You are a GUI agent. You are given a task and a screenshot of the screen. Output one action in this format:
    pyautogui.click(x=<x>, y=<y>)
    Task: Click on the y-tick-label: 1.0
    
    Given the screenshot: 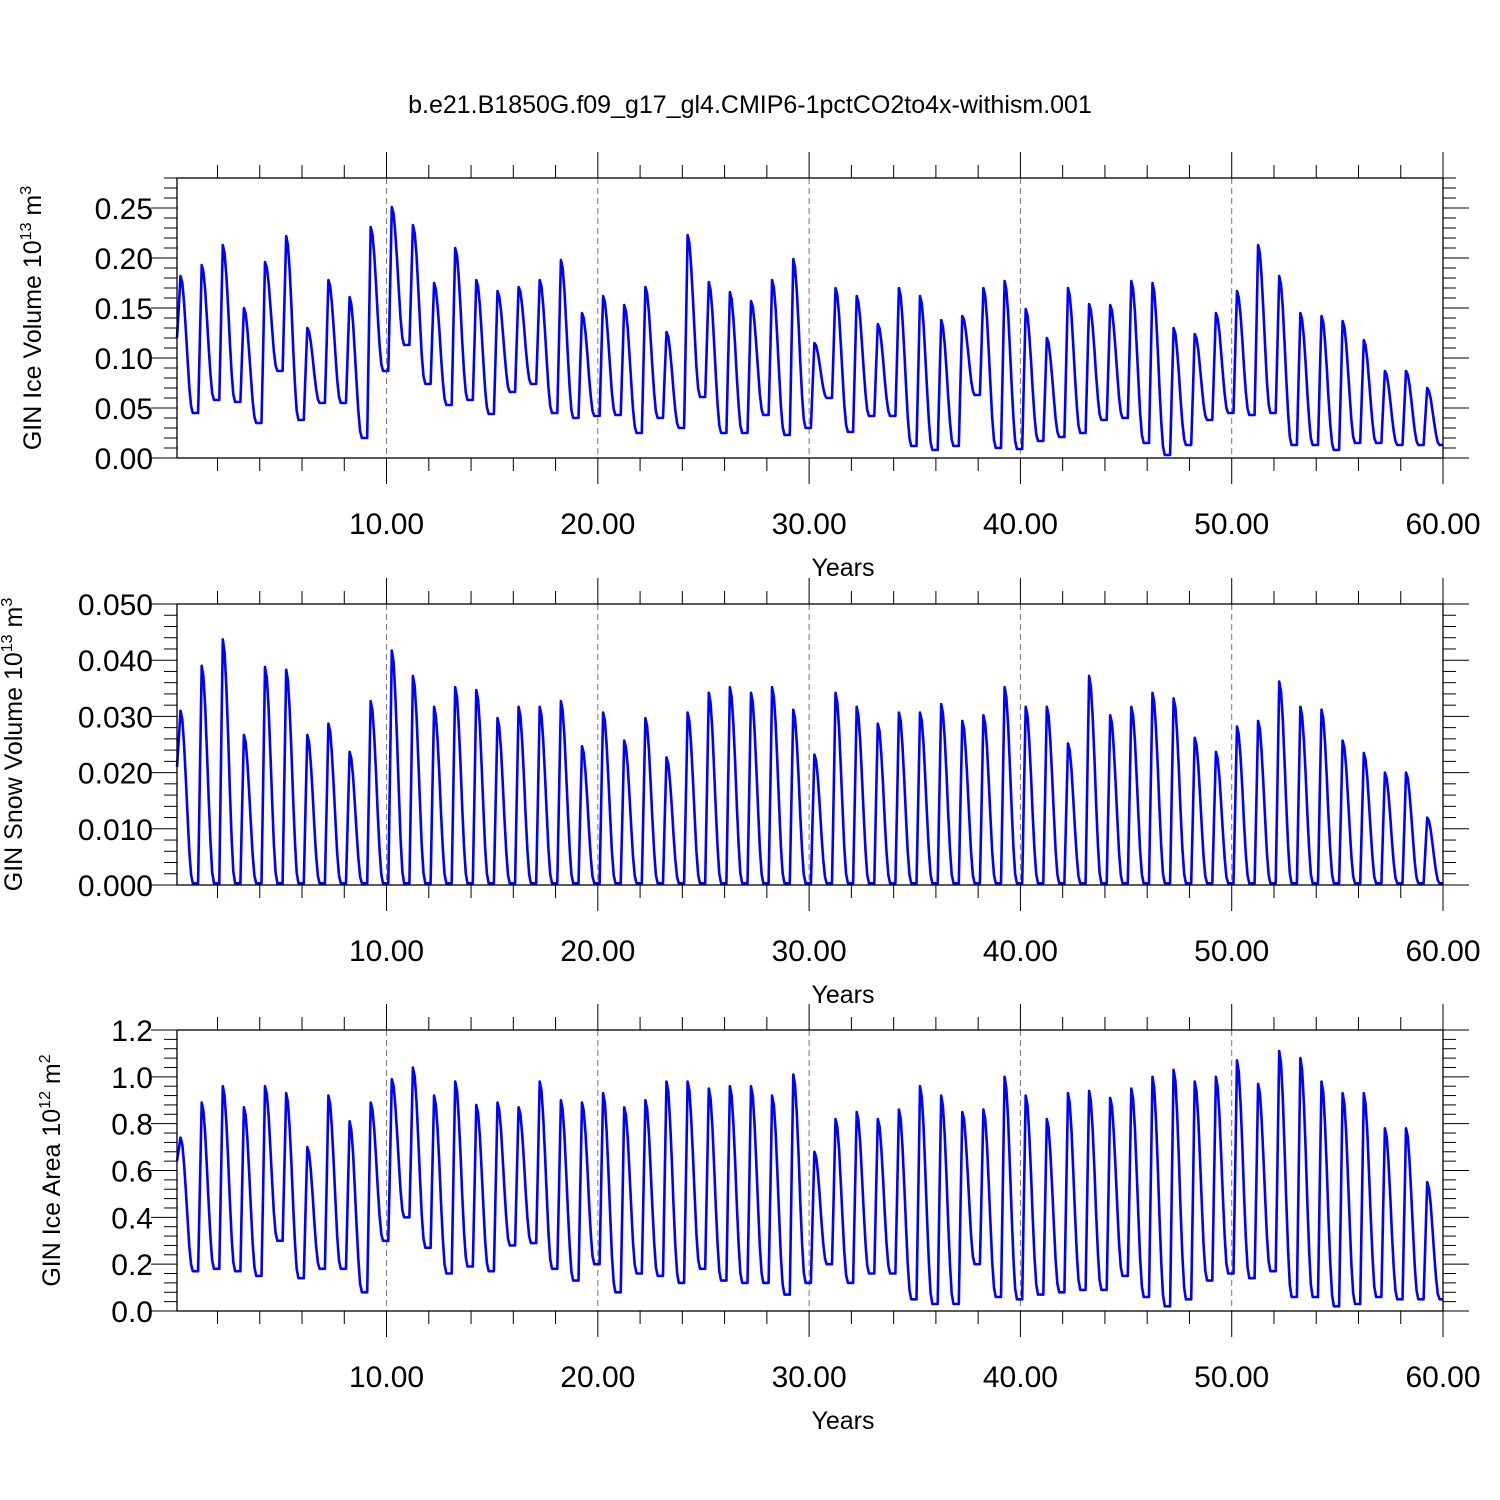 What is the action you would take?
    pyautogui.click(x=132, y=1078)
    